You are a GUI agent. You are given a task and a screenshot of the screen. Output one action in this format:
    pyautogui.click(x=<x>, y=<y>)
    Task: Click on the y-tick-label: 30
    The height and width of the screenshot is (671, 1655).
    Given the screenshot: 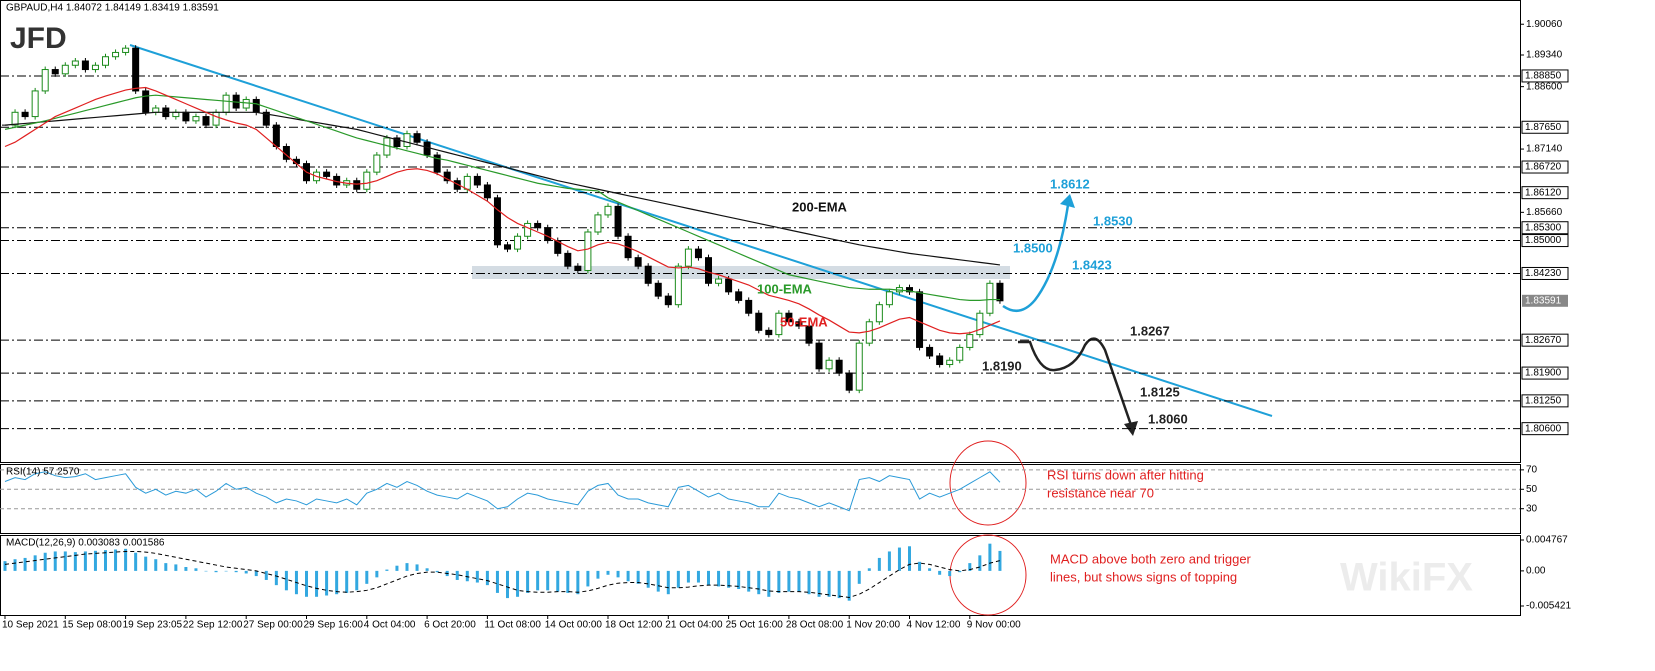 What is the action you would take?
    pyautogui.click(x=1532, y=508)
    